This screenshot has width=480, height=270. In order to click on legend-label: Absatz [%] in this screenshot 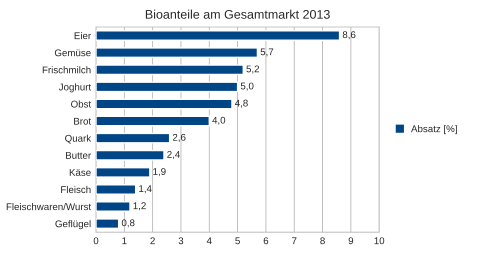, I will do `click(434, 129)`.